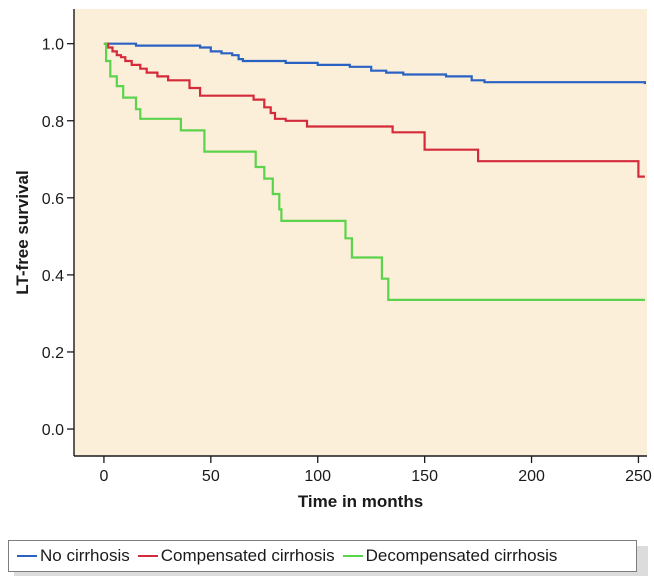 This screenshot has width=654, height=581. Describe the element at coordinates (375, 470) in the screenshot. I see `x-ticks: 0 50 100 150 200 250` at that location.